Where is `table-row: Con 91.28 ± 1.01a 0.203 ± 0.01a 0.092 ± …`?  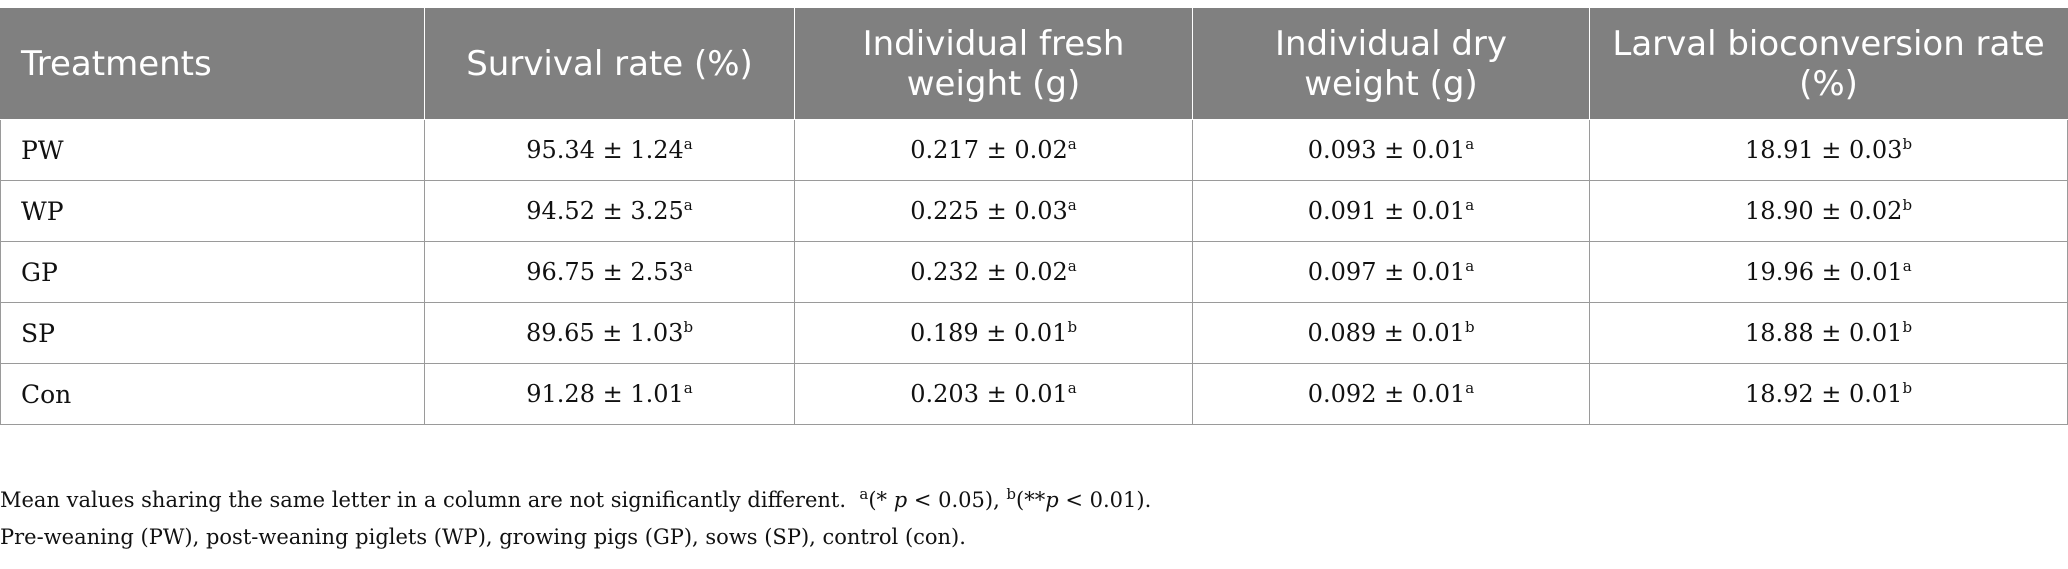 table-row: Con 91.28 ± 1.01a 0.203 ± 0.01a 0.092 ± … is located at coordinates (1034, 394).